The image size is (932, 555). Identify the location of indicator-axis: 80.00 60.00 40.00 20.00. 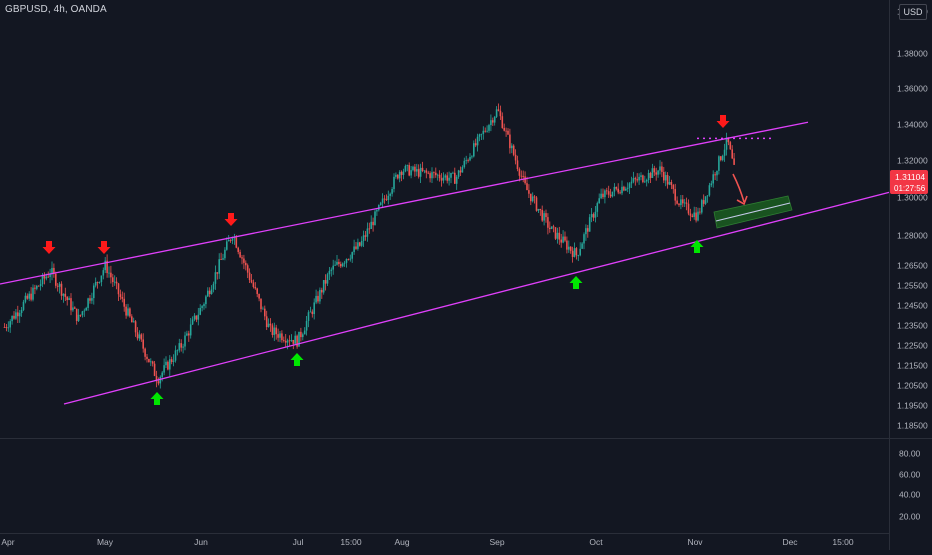
(910, 485).